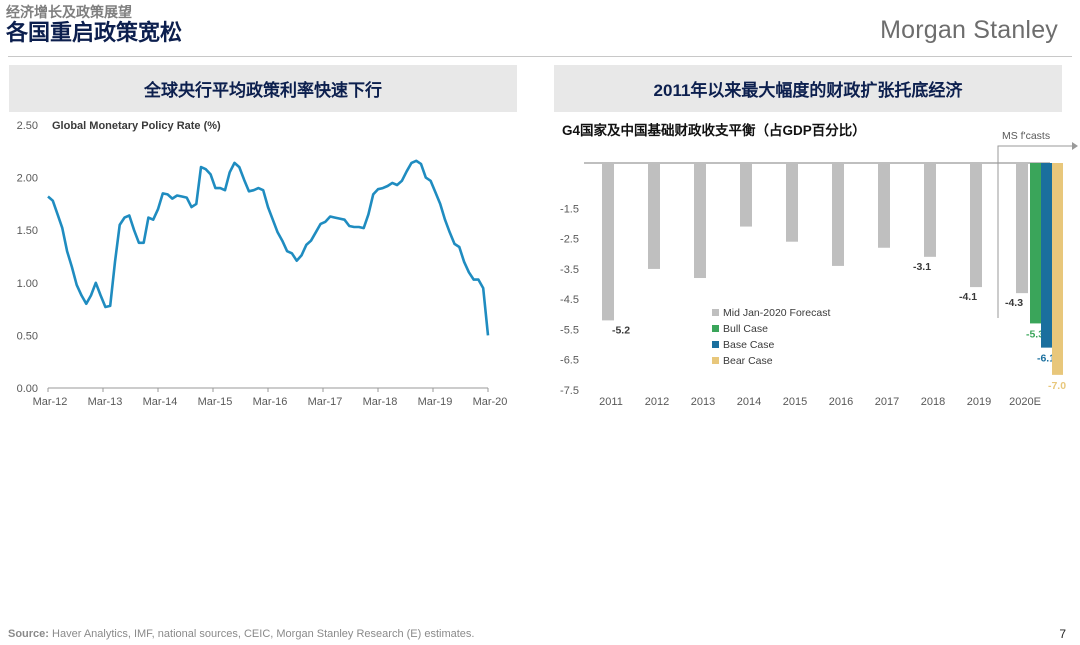 The image size is (1080, 645). Describe the element at coordinates (325, 402) in the screenshot. I see `x-tick-label: Mar-17` at that location.